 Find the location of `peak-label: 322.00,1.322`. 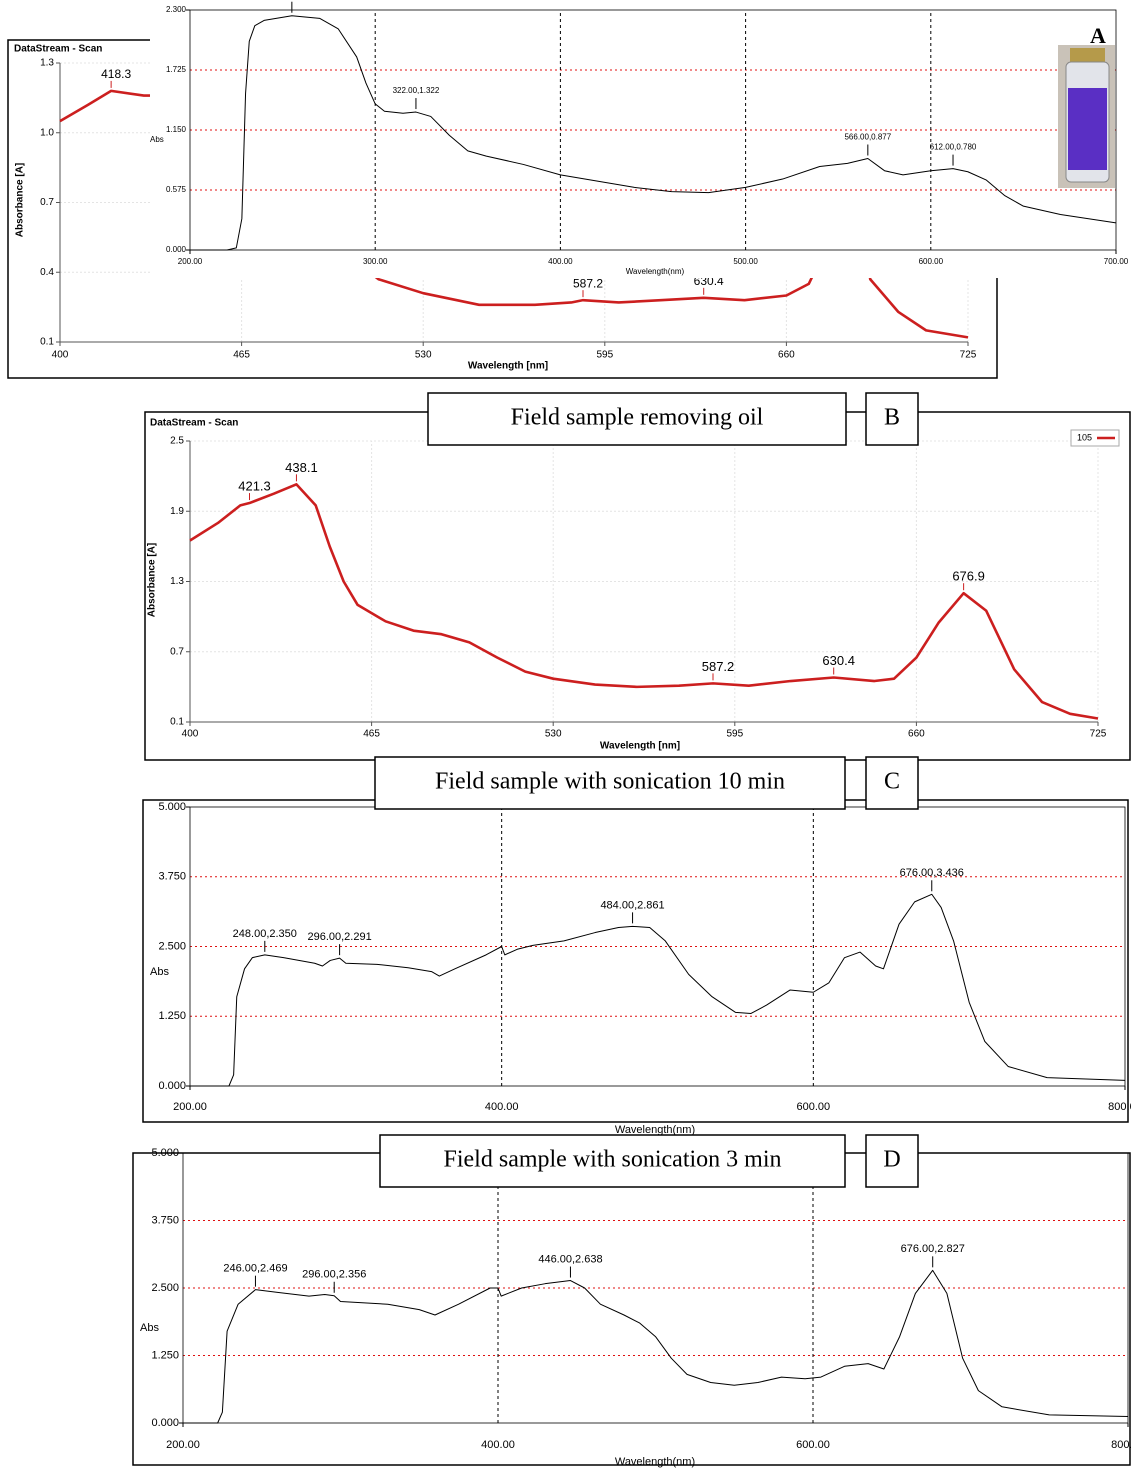

peak-label: 322.00,1.322 is located at coordinates (416, 90).